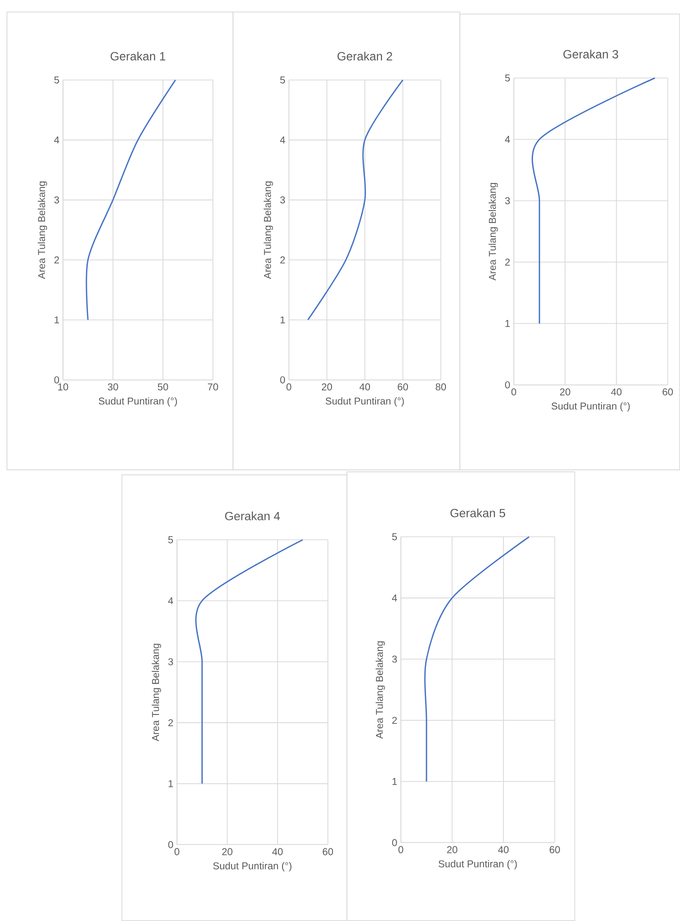 This screenshot has width=680, height=921. Describe the element at coordinates (213, 386) in the screenshot. I see `x-tick-label: 70` at that location.